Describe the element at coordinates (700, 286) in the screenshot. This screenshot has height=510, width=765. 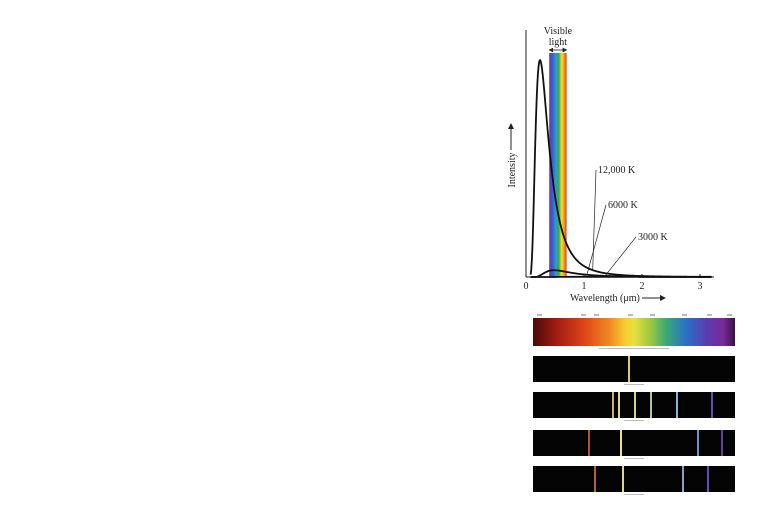
I see `x-tick-label-3: 3` at that location.